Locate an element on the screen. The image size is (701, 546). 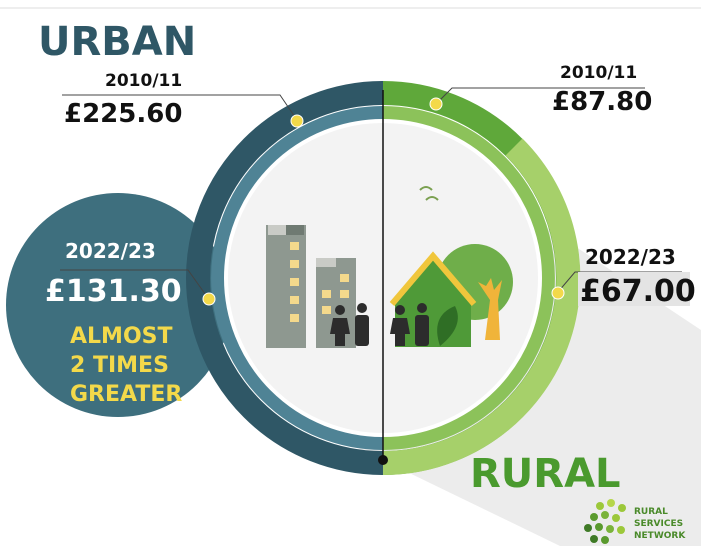
urban-recent-amount: £131.30 is located at coordinates (113, 291).